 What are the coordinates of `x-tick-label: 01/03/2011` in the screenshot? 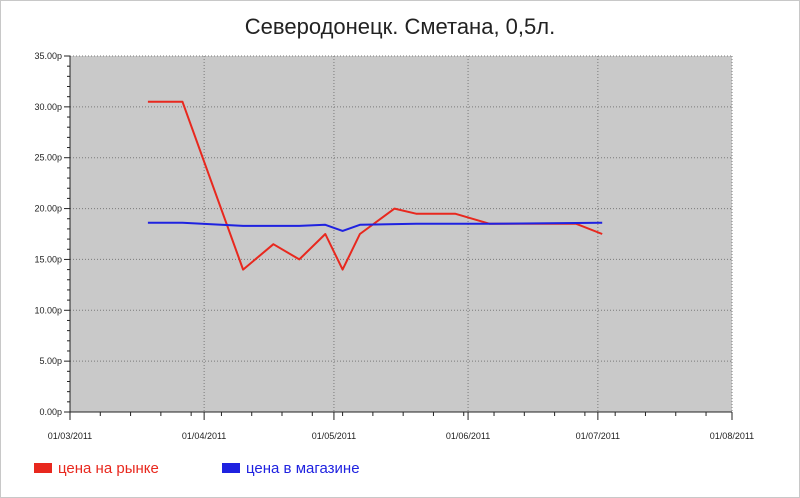 It's located at (70, 436).